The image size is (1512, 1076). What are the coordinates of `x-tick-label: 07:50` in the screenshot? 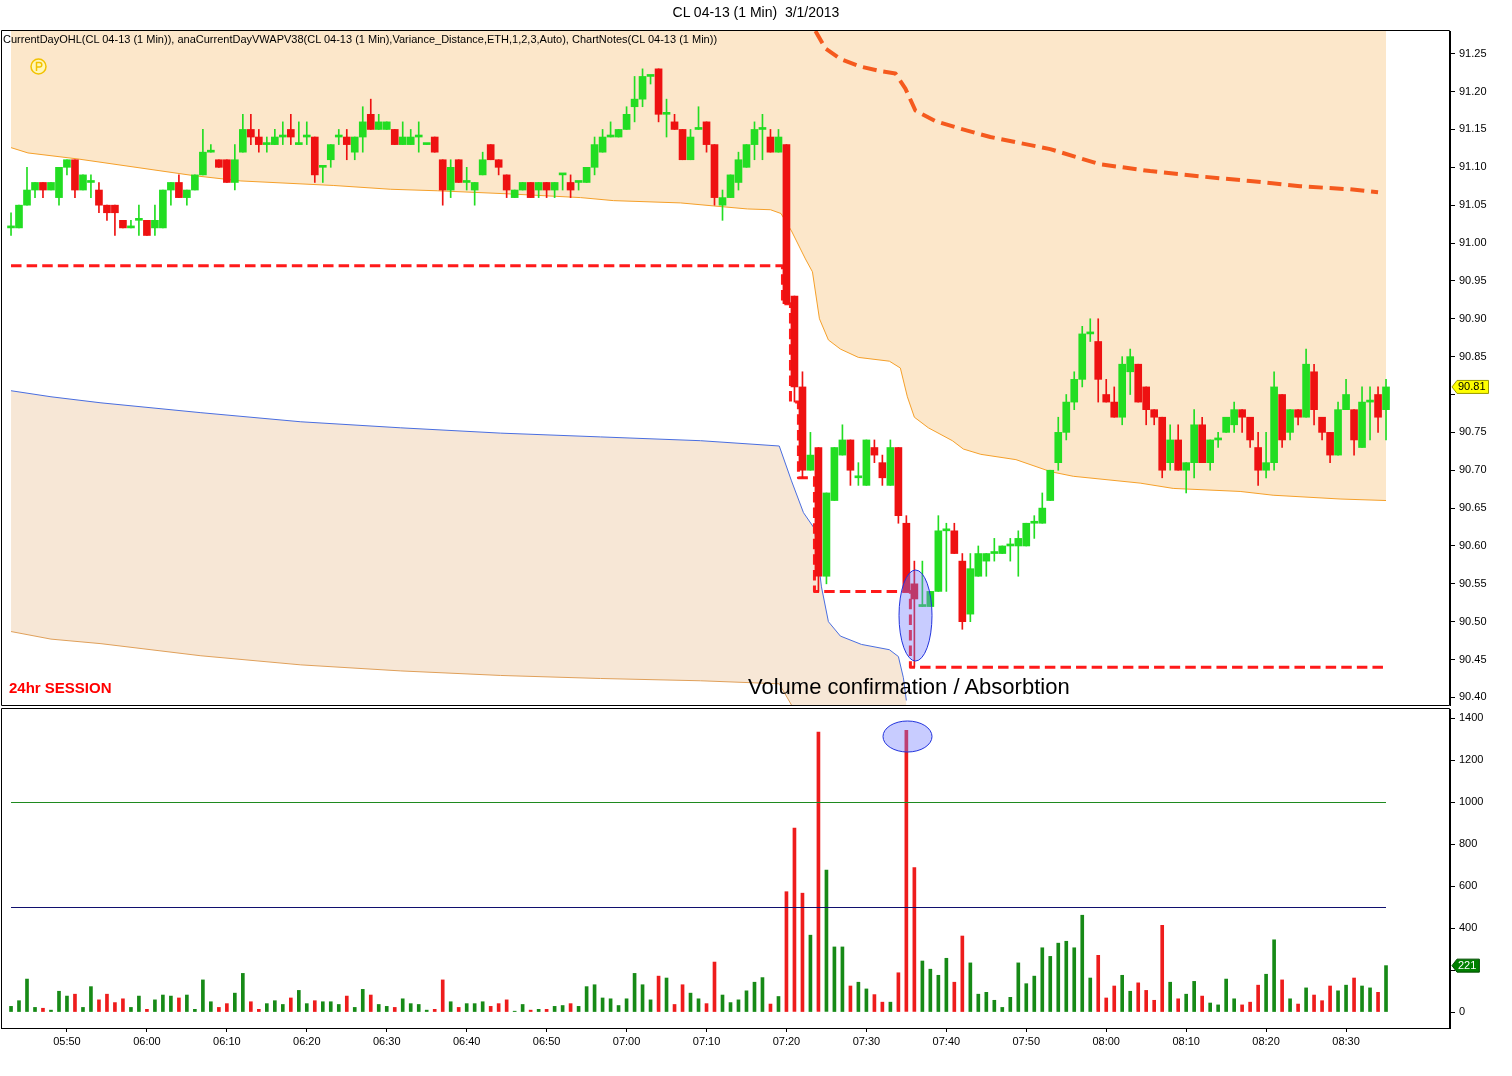 It's located at (1026, 1040).